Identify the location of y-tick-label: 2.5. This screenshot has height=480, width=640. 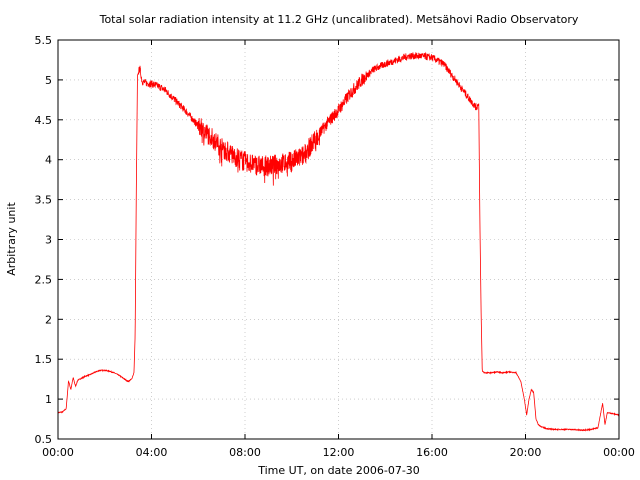
(44, 279).